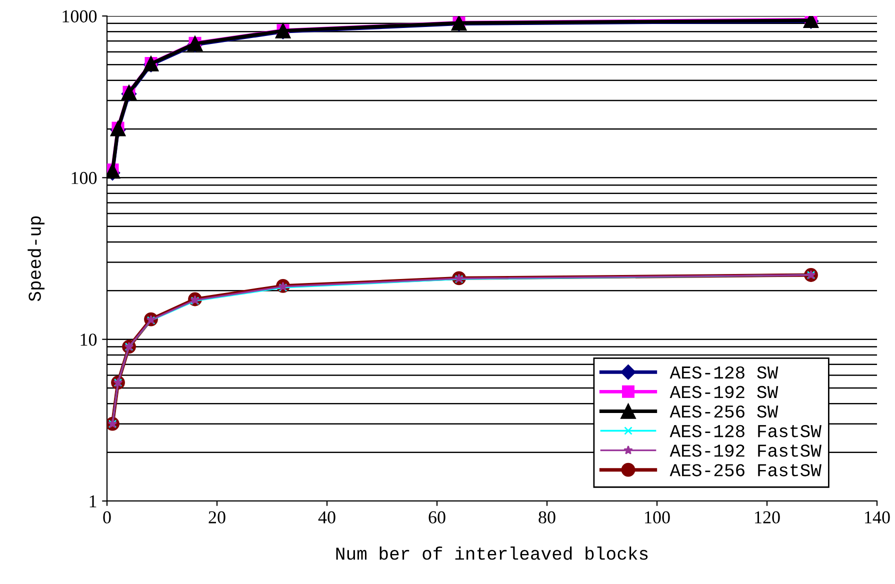 Image resolution: width=895 pixels, height=584 pixels. I want to click on y-axis-title: Speed-up, so click(36, 259).